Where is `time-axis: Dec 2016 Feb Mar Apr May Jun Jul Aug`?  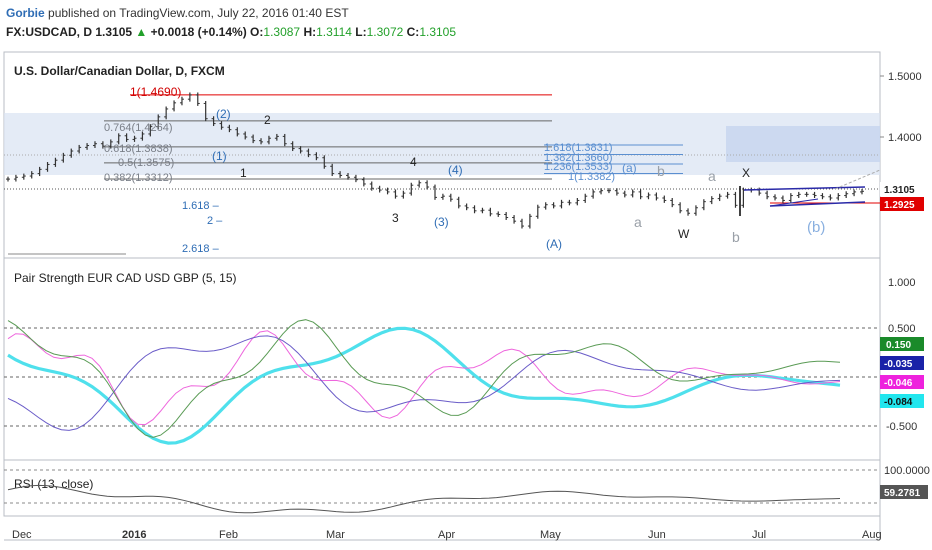
time-axis: Dec 2016 Feb Mar Apr May Jun Jul Aug is located at coordinates (447, 535).